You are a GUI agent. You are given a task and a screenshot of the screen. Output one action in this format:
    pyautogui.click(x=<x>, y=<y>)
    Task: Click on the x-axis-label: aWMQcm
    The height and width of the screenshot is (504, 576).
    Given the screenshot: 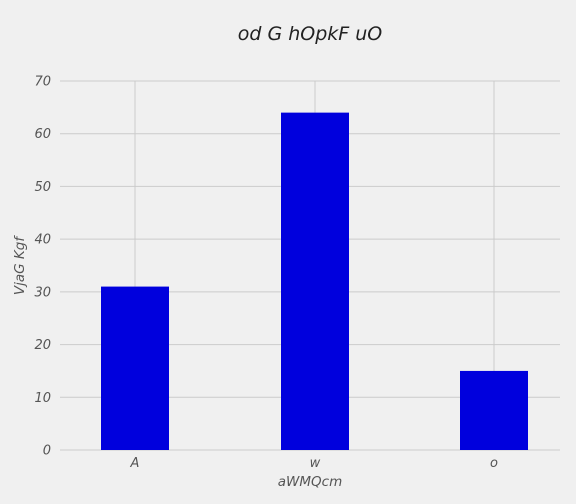 What is the action you would take?
    pyautogui.click(x=310, y=482)
    